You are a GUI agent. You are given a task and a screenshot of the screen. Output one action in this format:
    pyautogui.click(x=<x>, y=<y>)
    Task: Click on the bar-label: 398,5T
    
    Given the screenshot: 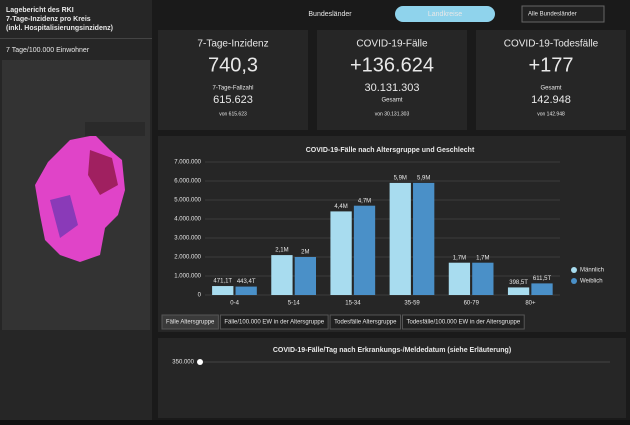 What is the action you would take?
    pyautogui.click(x=518, y=283)
    